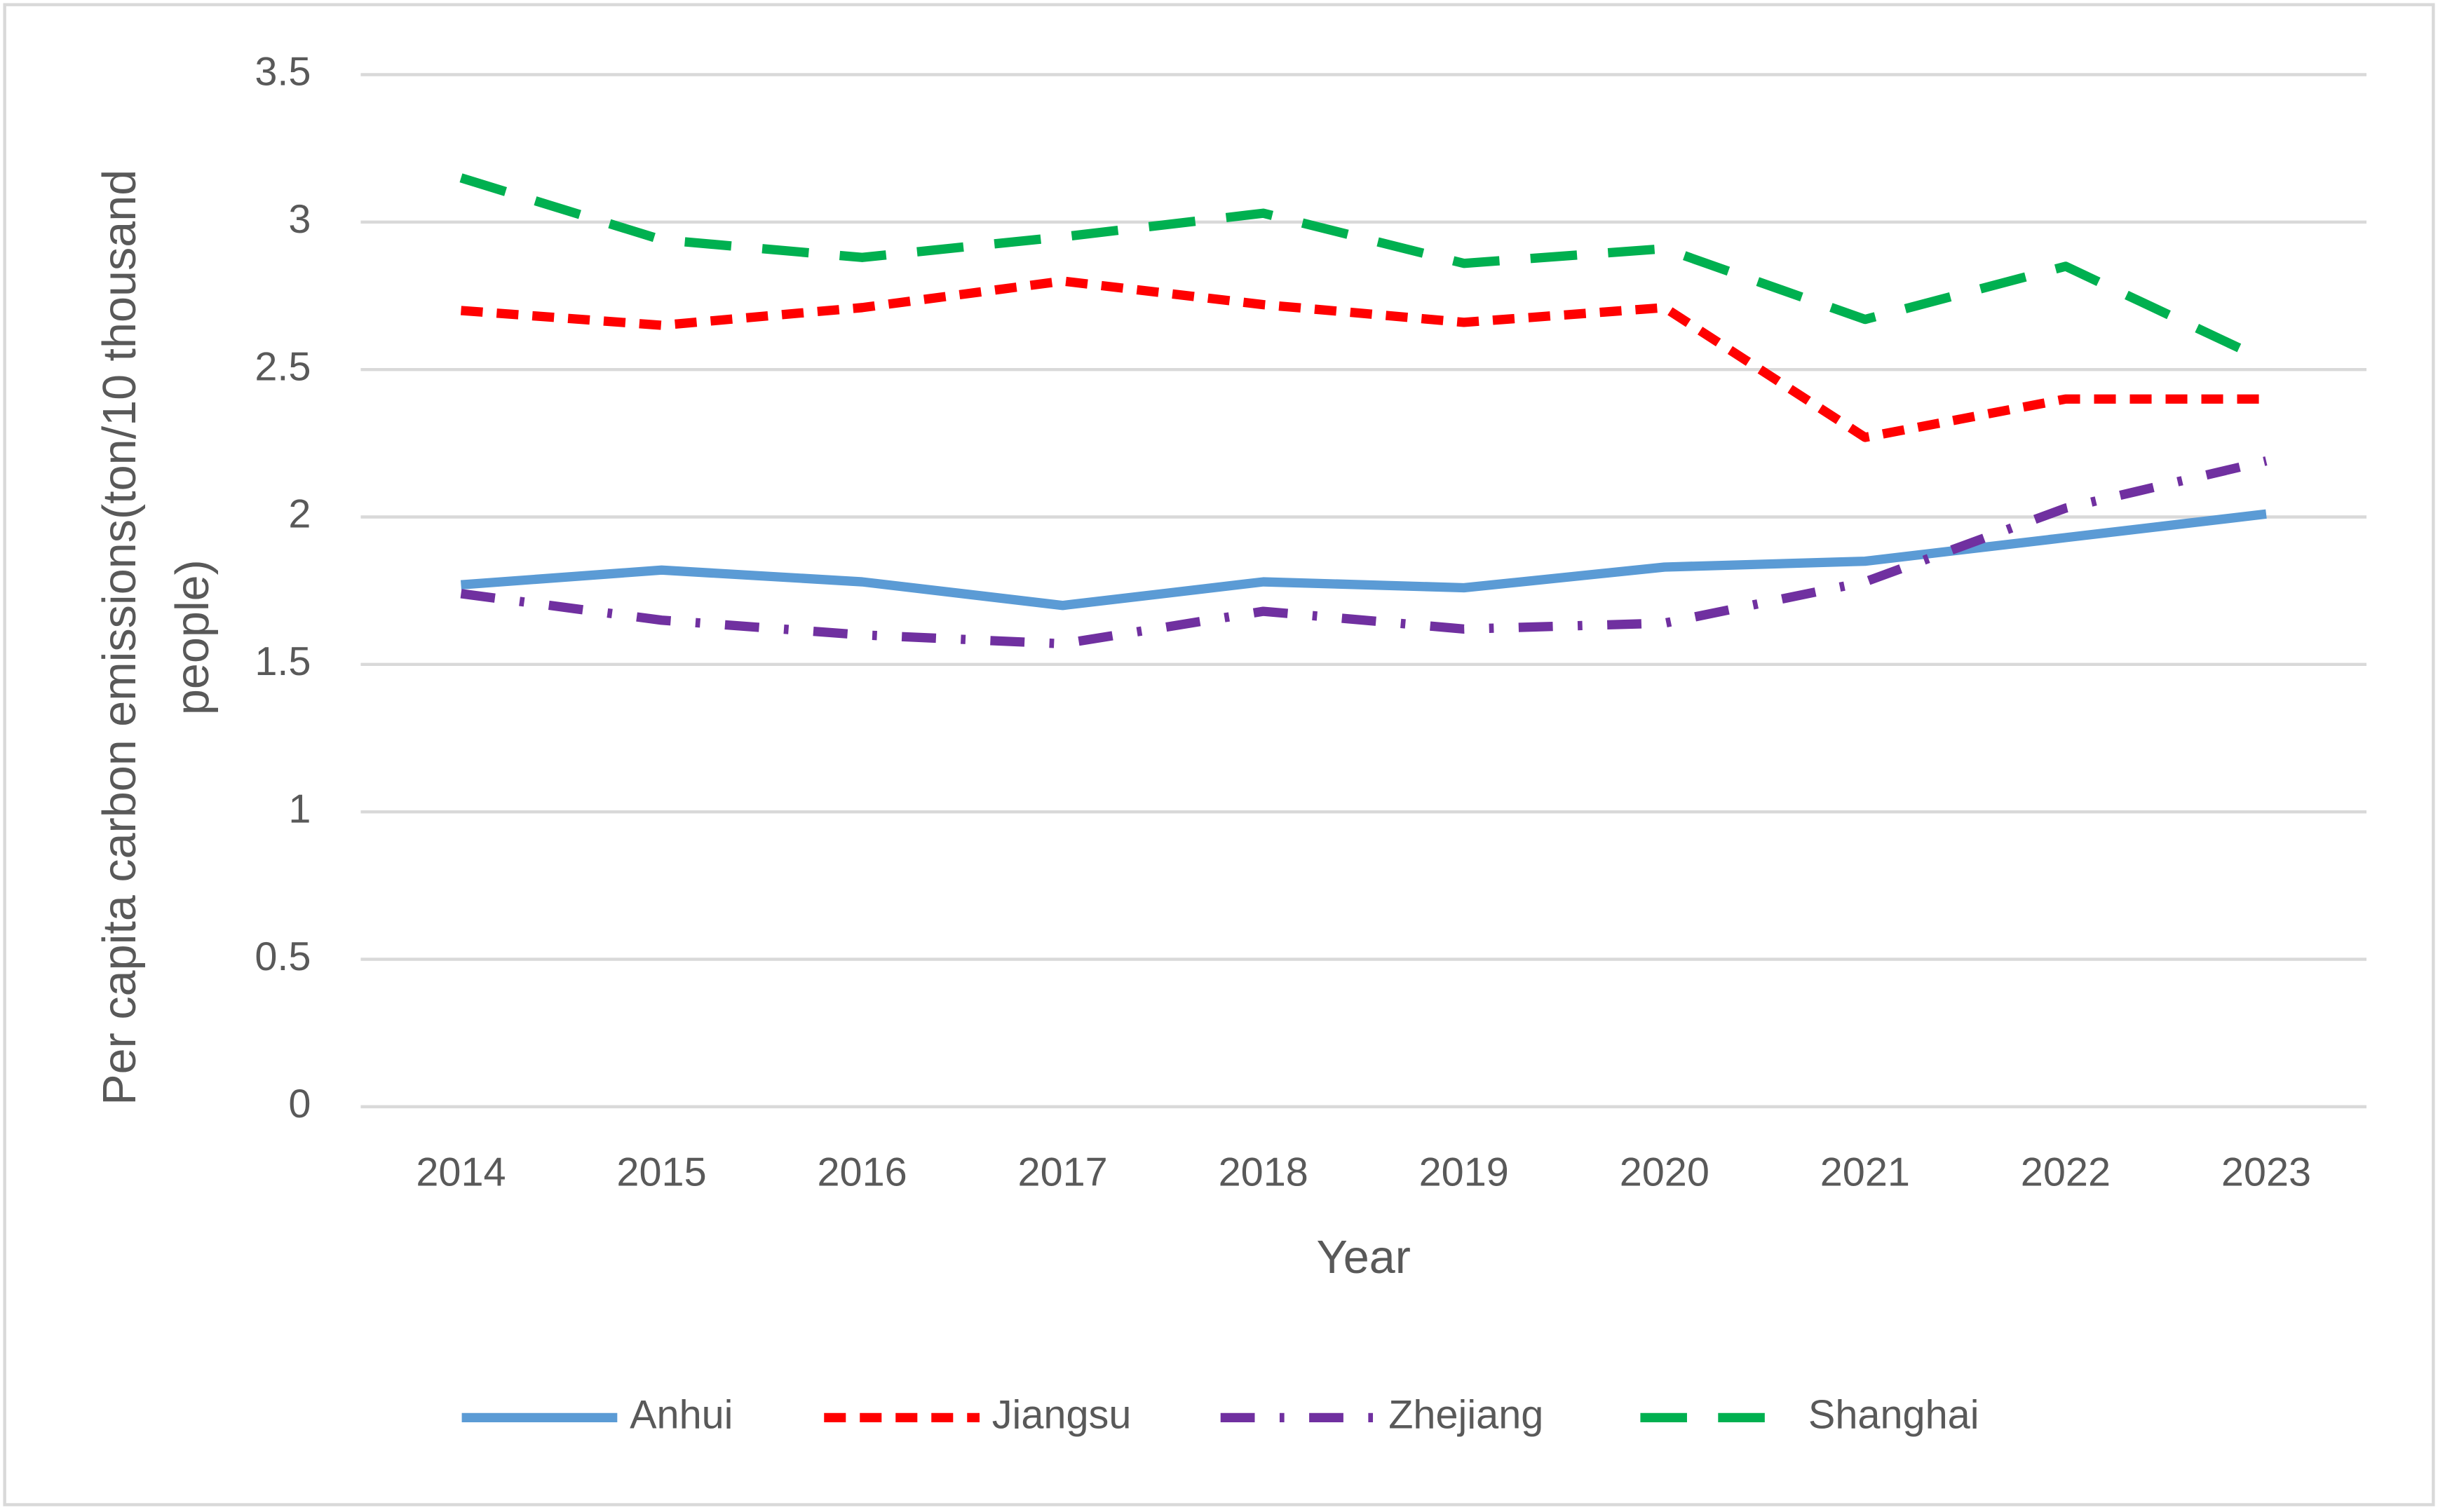 The width and height of the screenshot is (2438, 1512). What do you see at coordinates (1466, 1416) in the screenshot?
I see `legend-label: Zhejiang` at bounding box center [1466, 1416].